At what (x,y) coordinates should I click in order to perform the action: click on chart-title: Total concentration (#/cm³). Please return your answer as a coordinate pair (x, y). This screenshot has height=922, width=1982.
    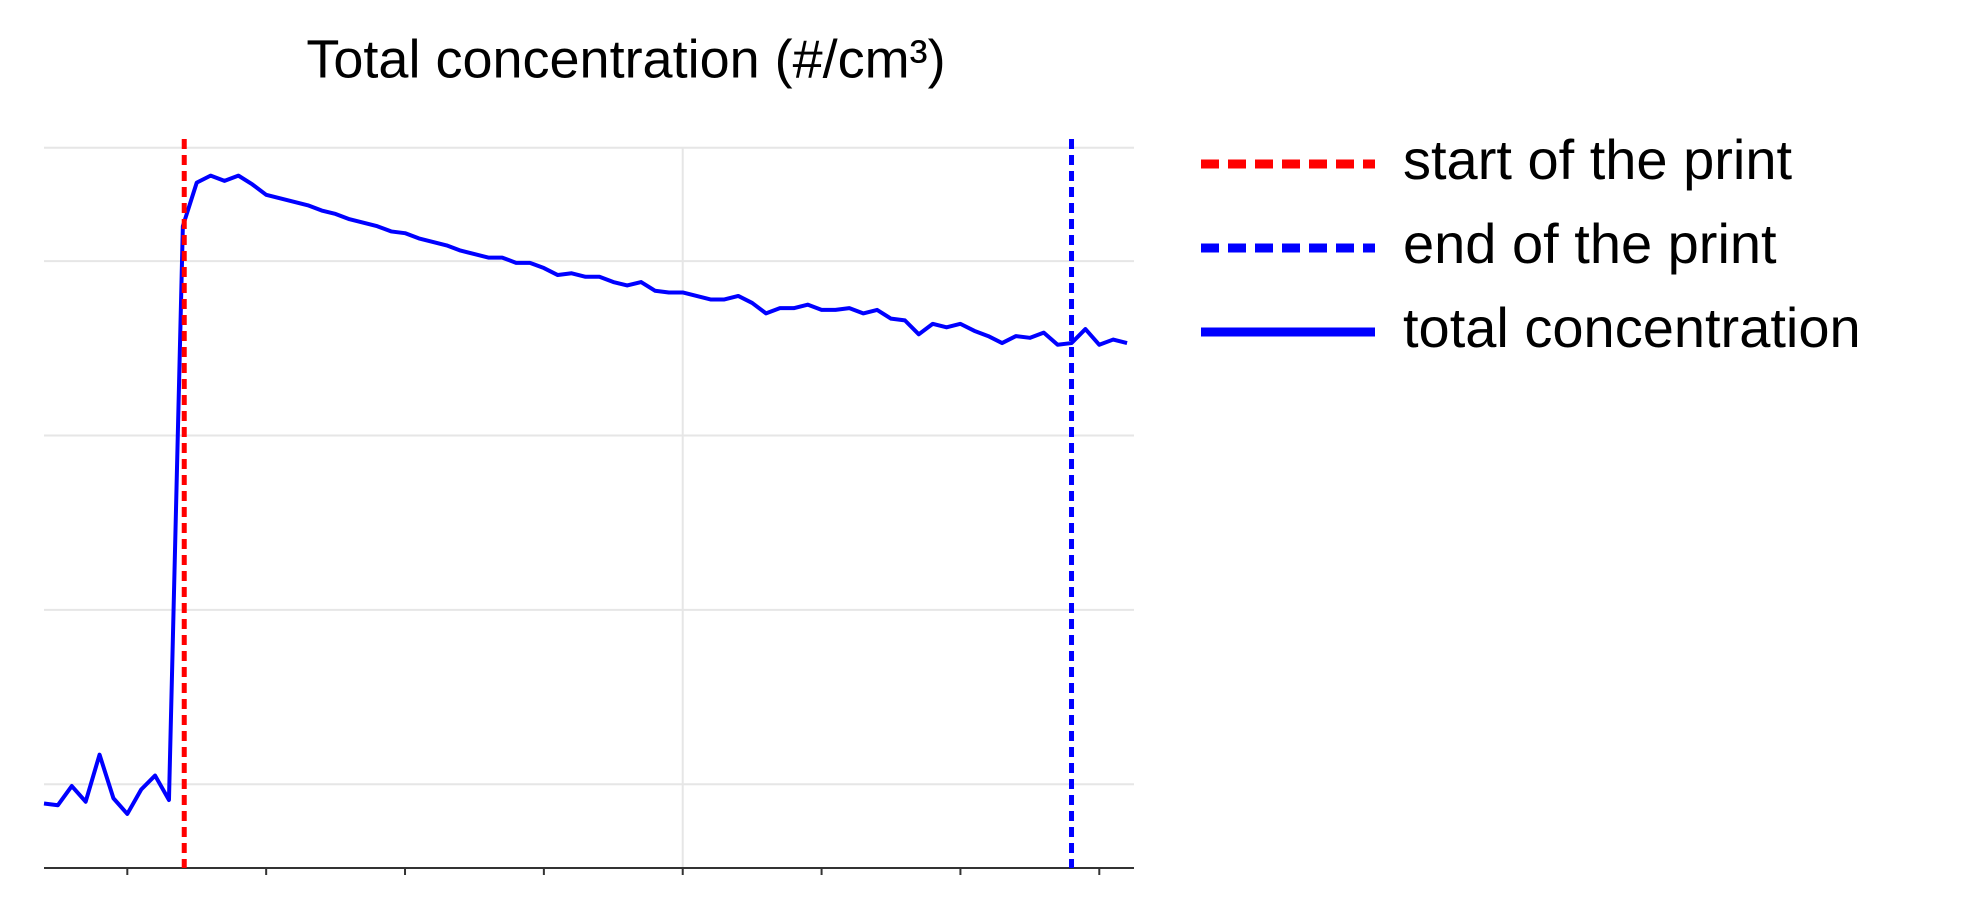
    Looking at the image, I should click on (625, 59).